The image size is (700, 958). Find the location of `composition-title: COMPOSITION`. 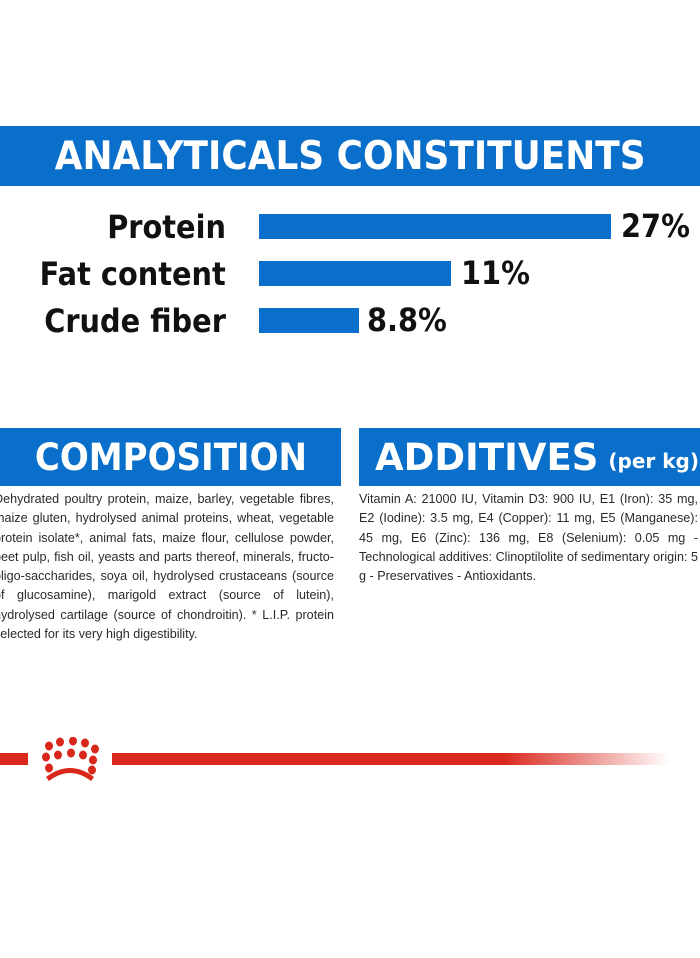

composition-title: COMPOSITION is located at coordinates (170, 457).